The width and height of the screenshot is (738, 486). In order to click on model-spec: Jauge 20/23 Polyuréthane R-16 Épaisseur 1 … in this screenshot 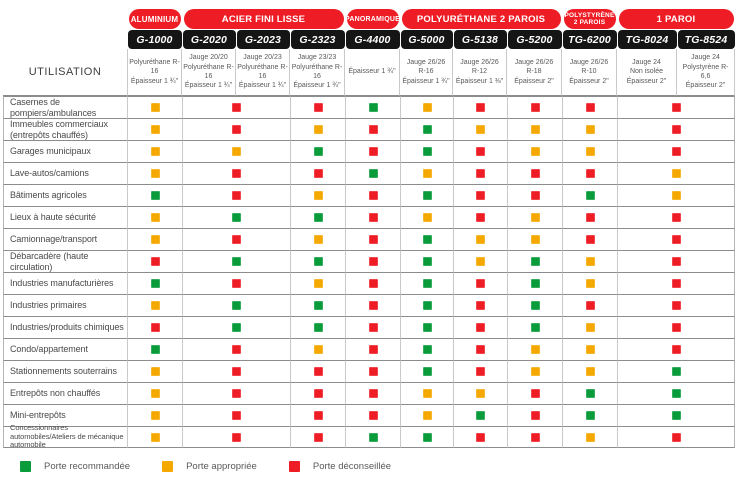, I will do `click(263, 72)`.